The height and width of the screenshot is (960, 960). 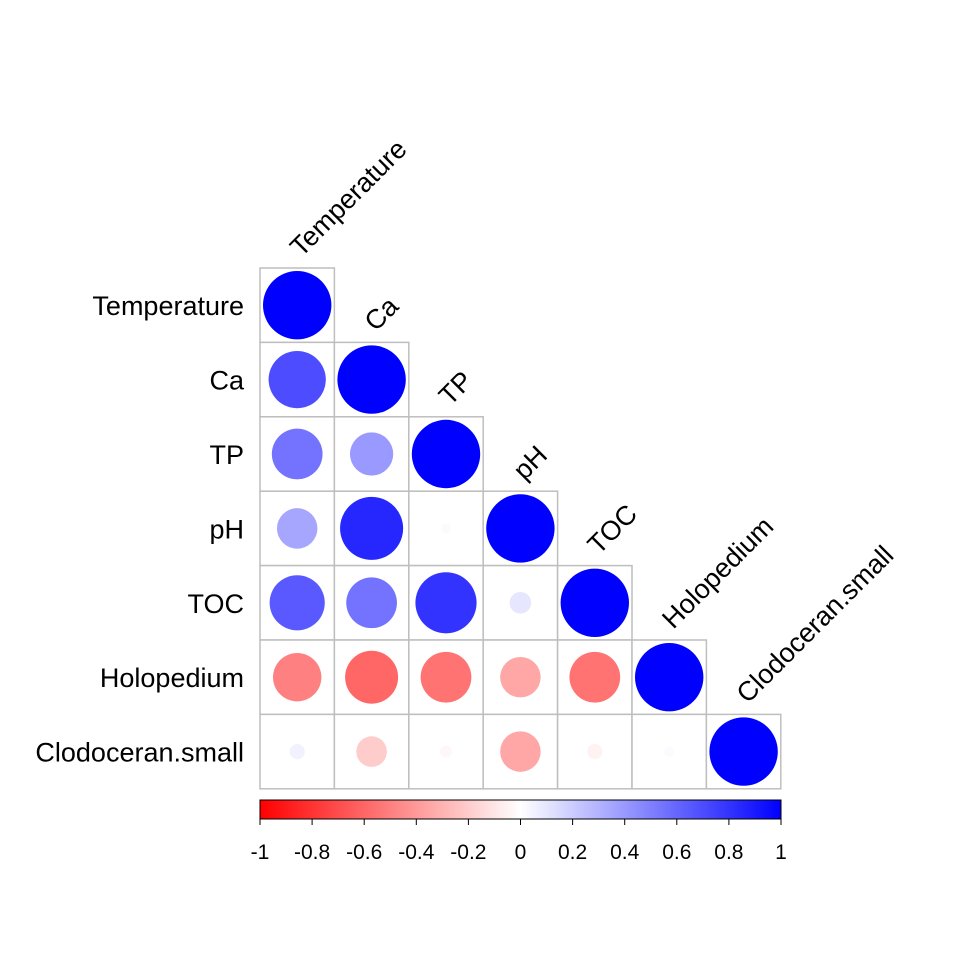 I want to click on colorbar-tick-label: 0.4, so click(x=625, y=852).